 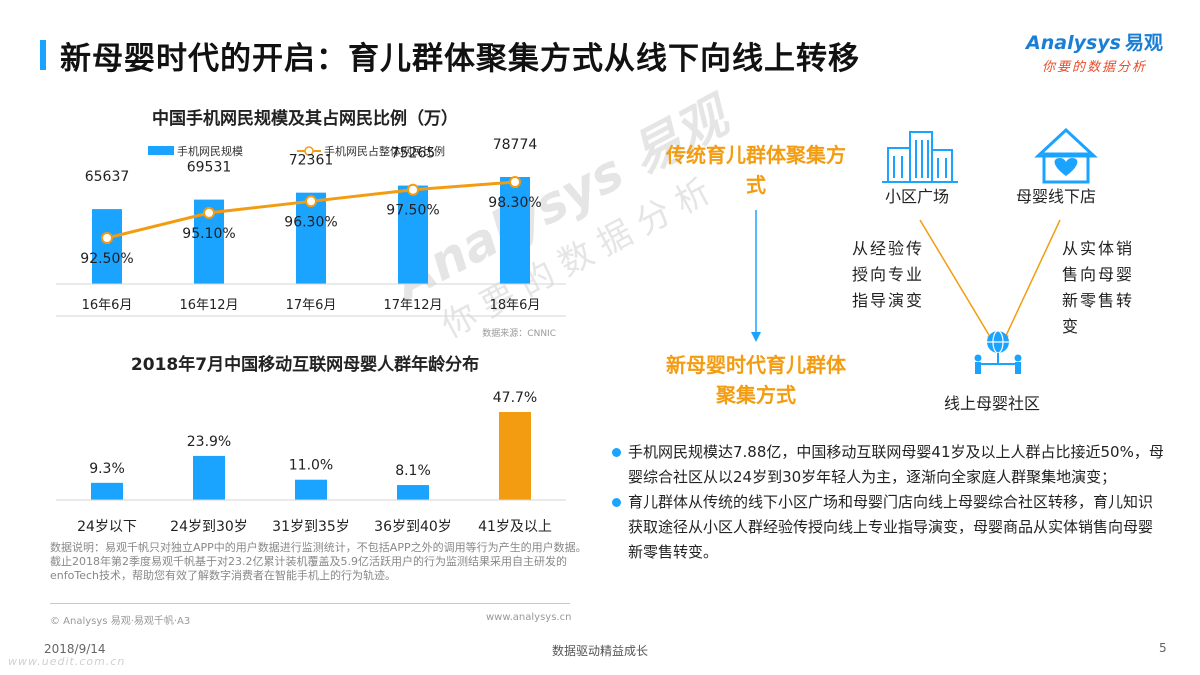 What do you see at coordinates (956, 280) in the screenshot?
I see `left-converge-arrow` at bounding box center [956, 280].